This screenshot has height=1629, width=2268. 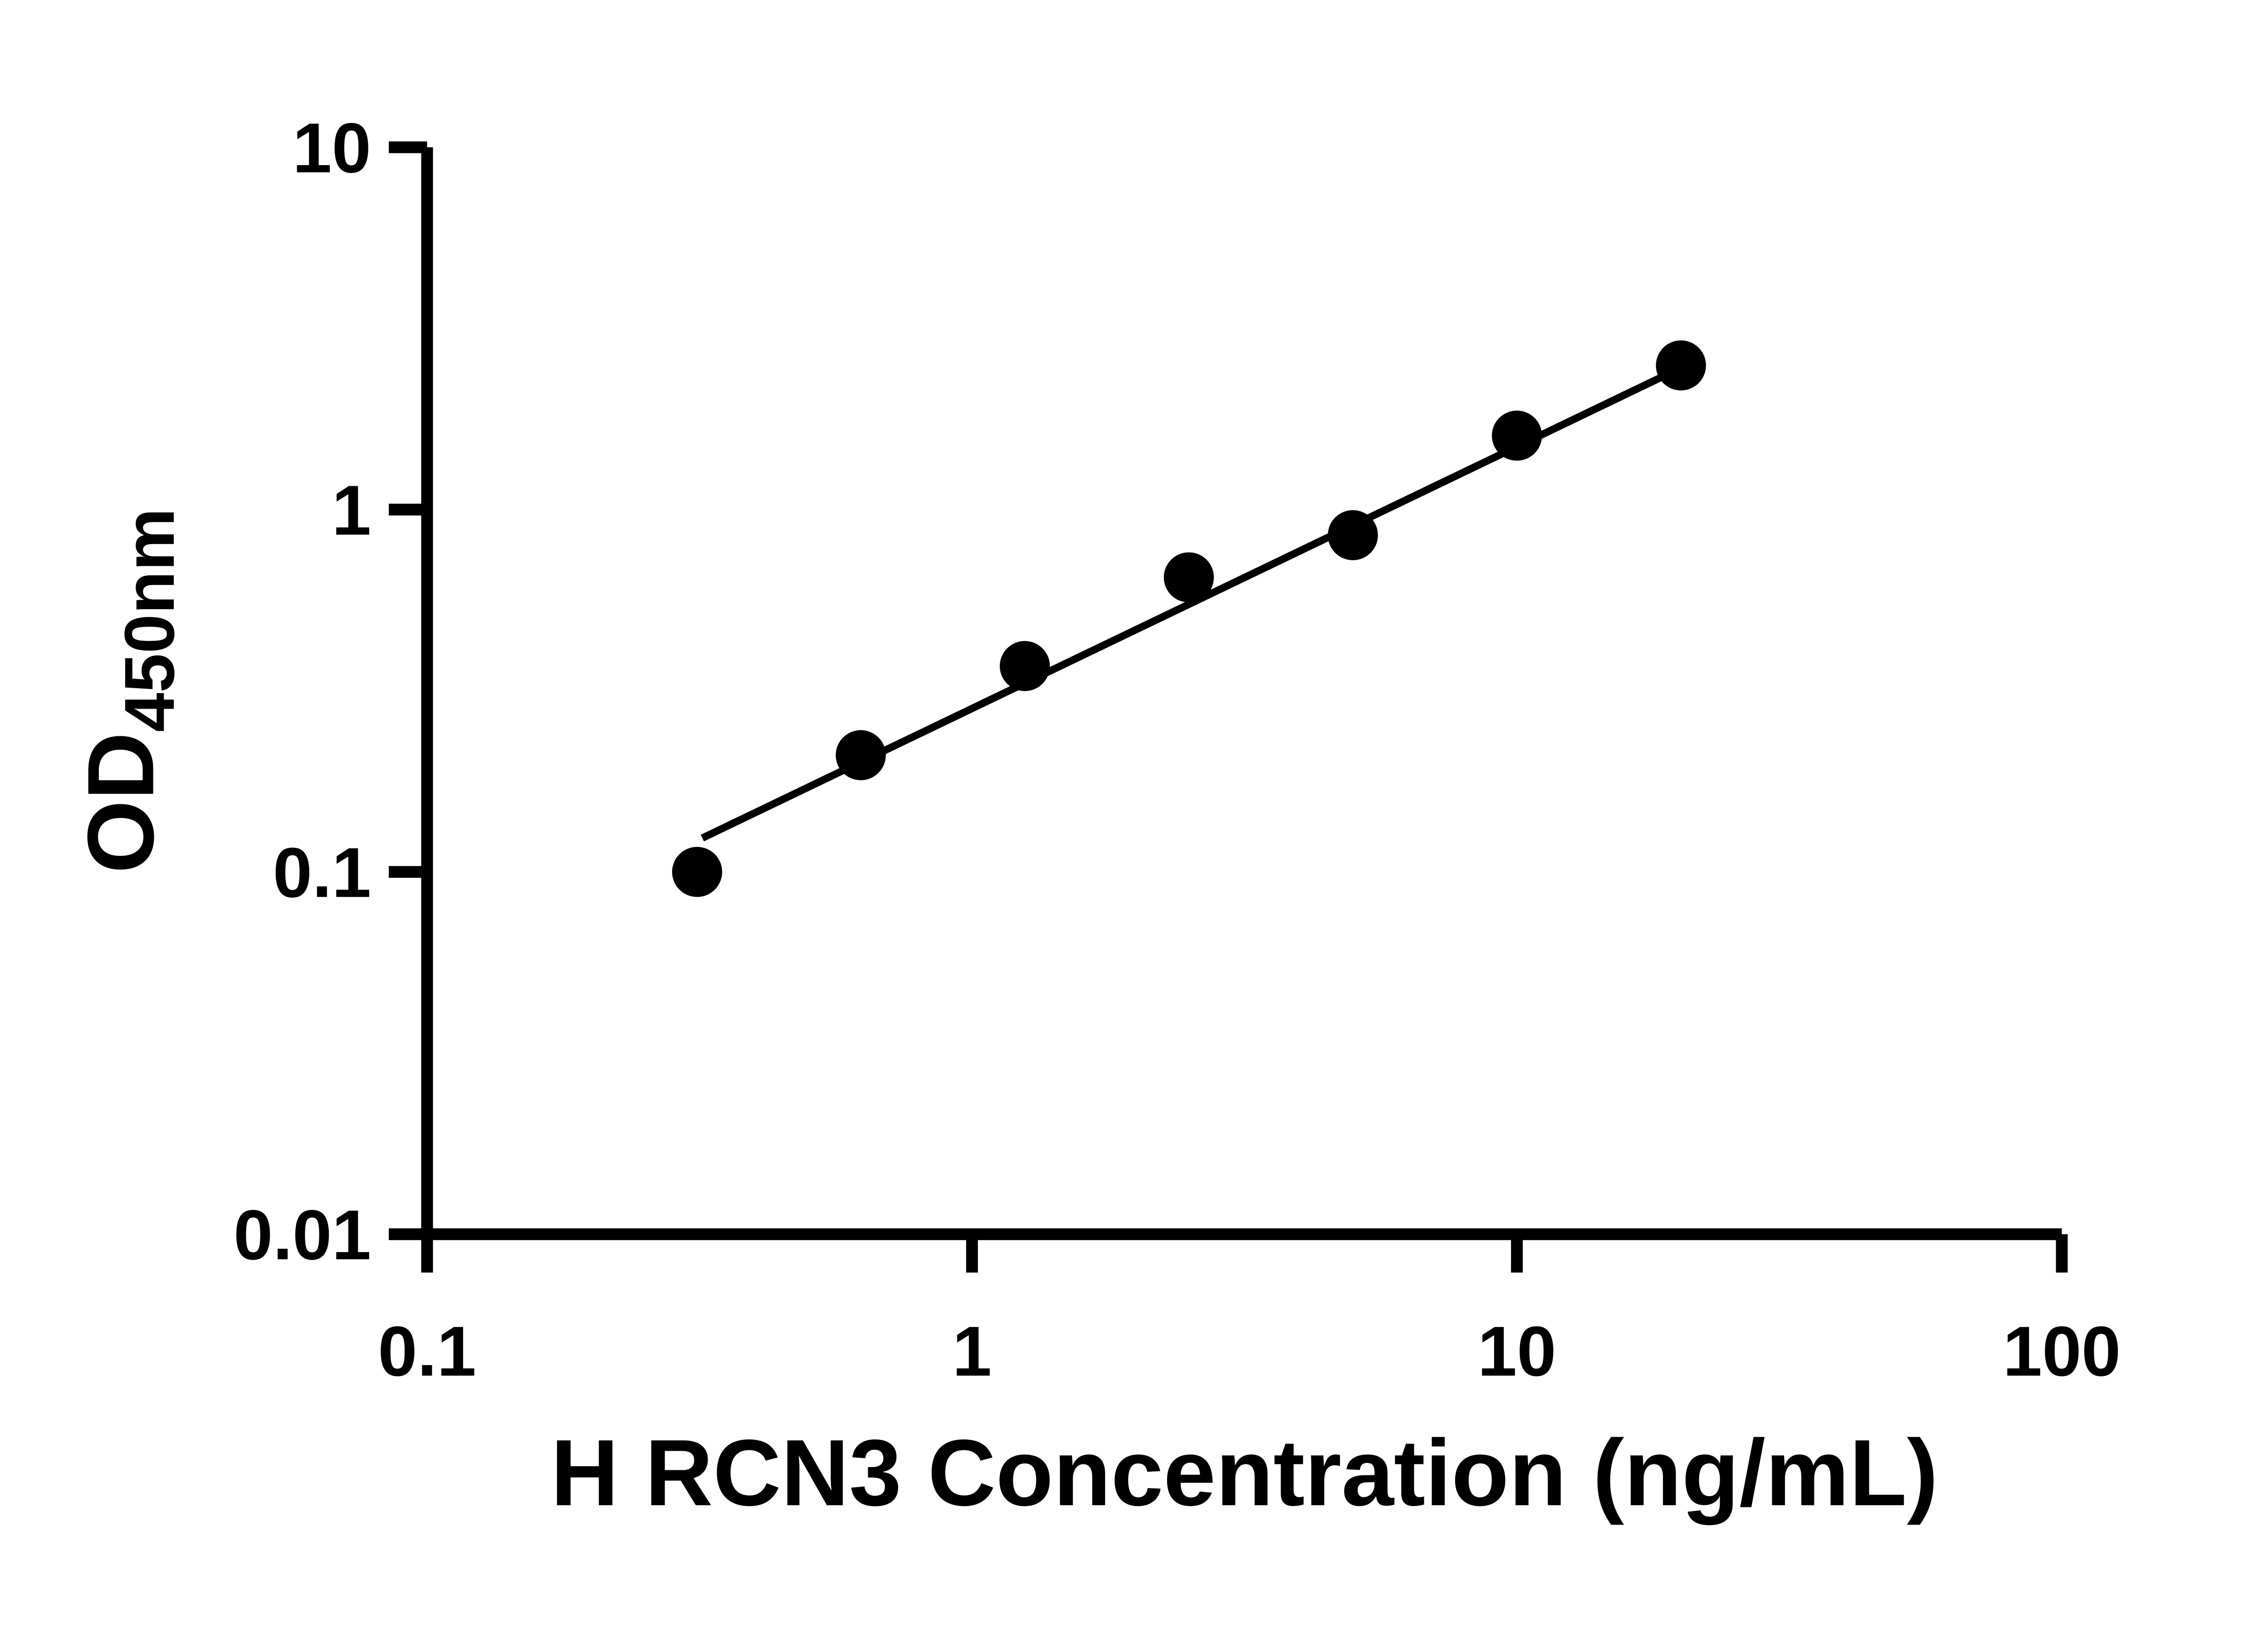 What do you see at coordinates (303, 1235) in the screenshot?
I see `y-tick-label: 0.01` at bounding box center [303, 1235].